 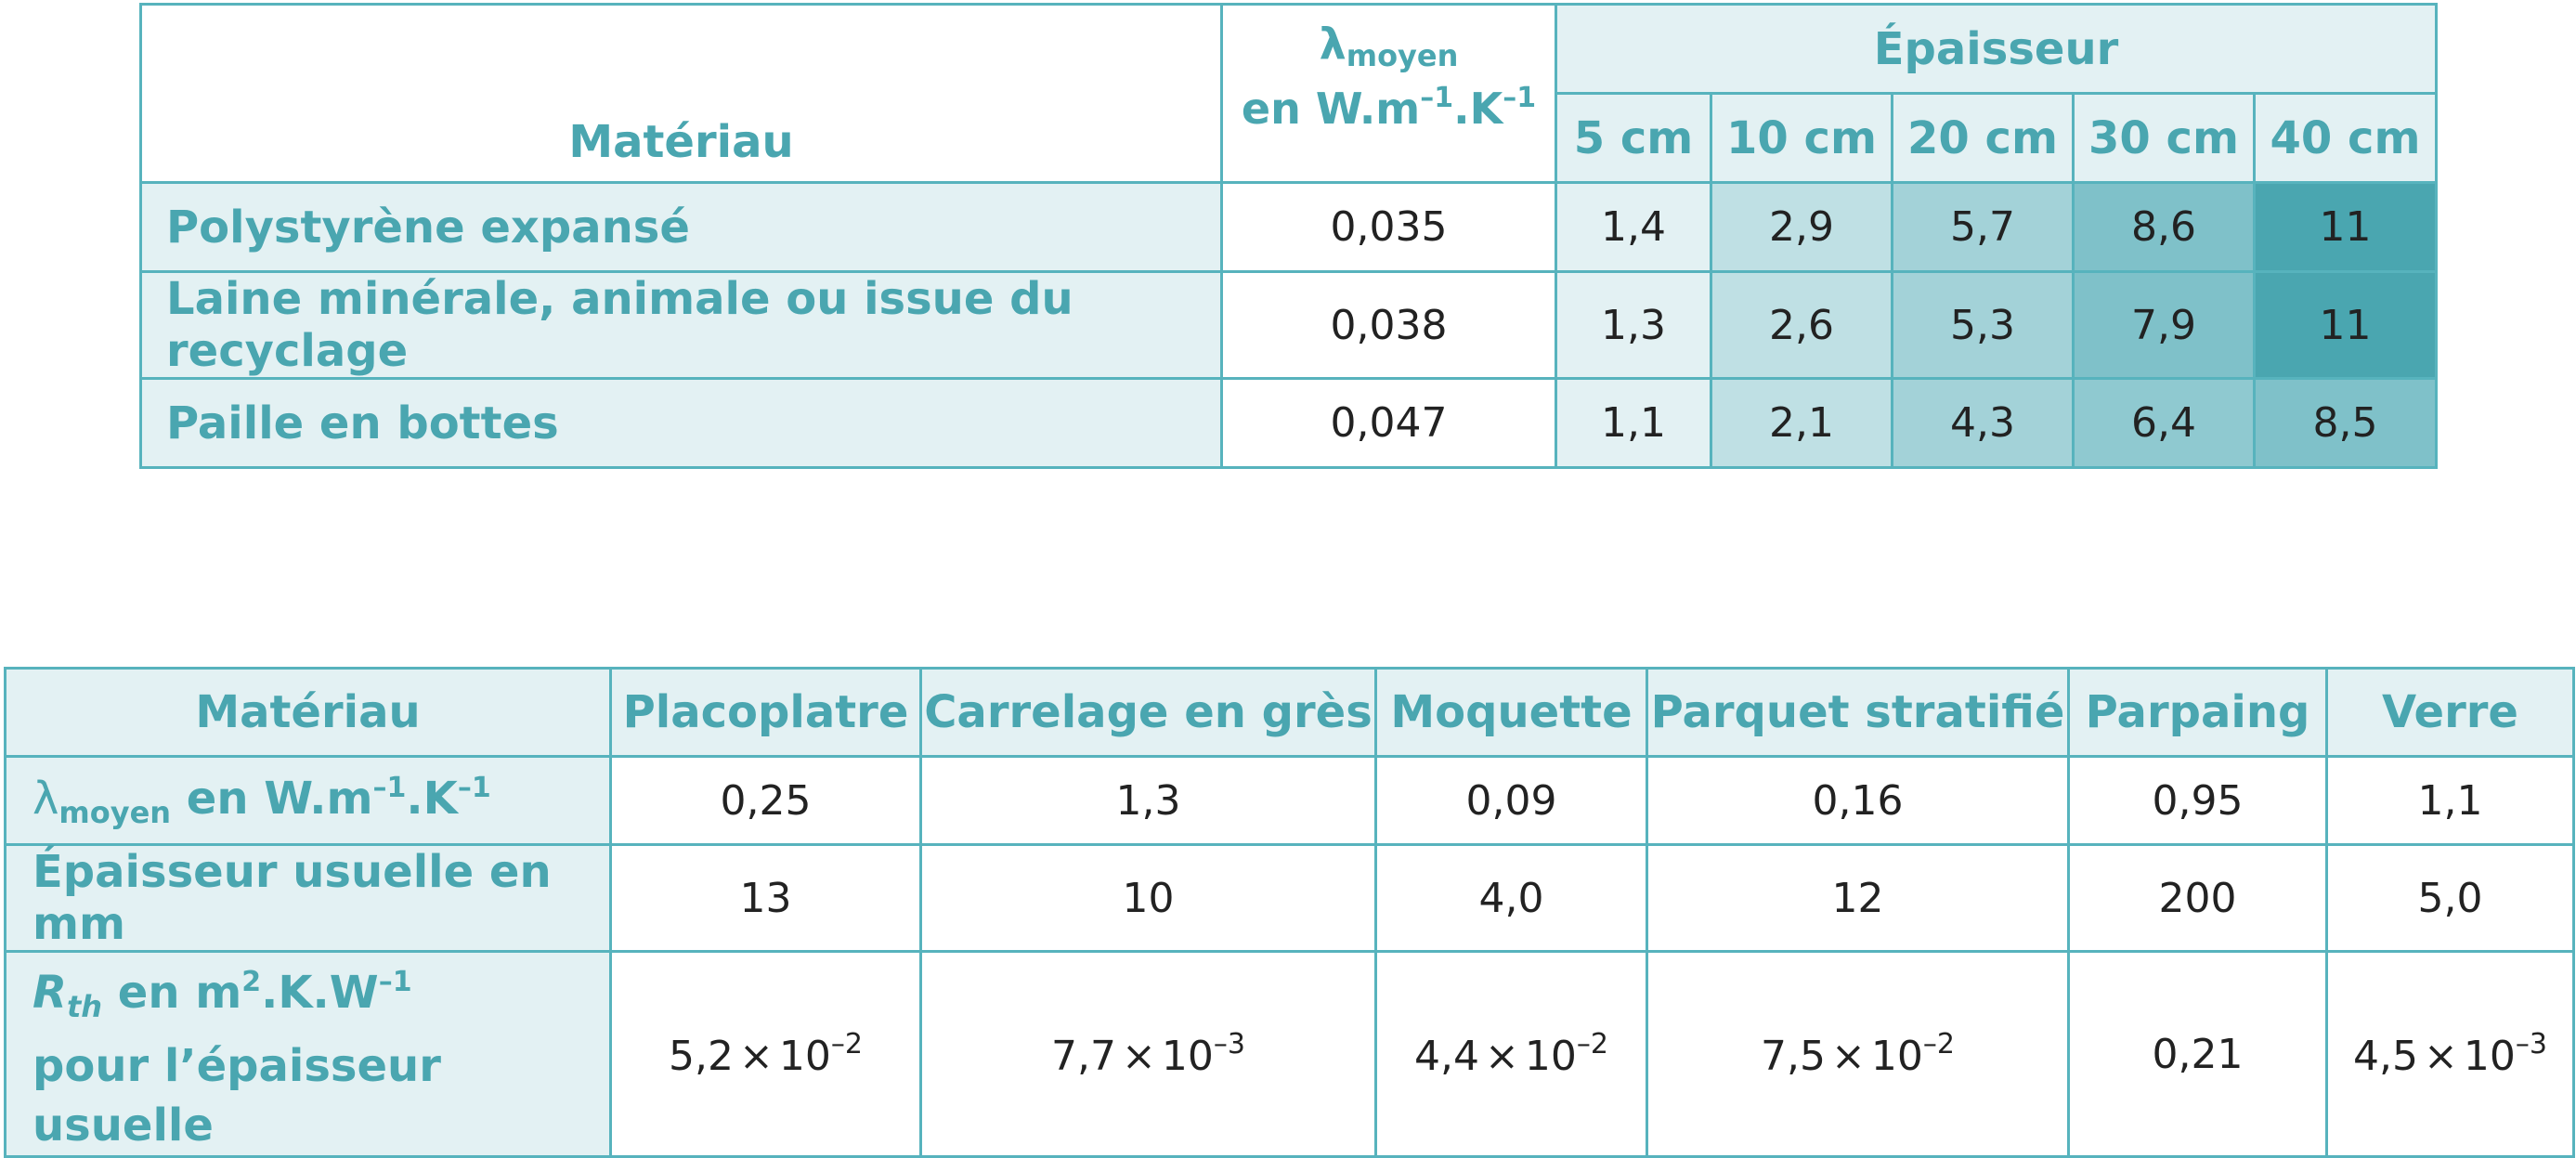 I want to click on thickness-cell: 12, so click(x=1858, y=898).